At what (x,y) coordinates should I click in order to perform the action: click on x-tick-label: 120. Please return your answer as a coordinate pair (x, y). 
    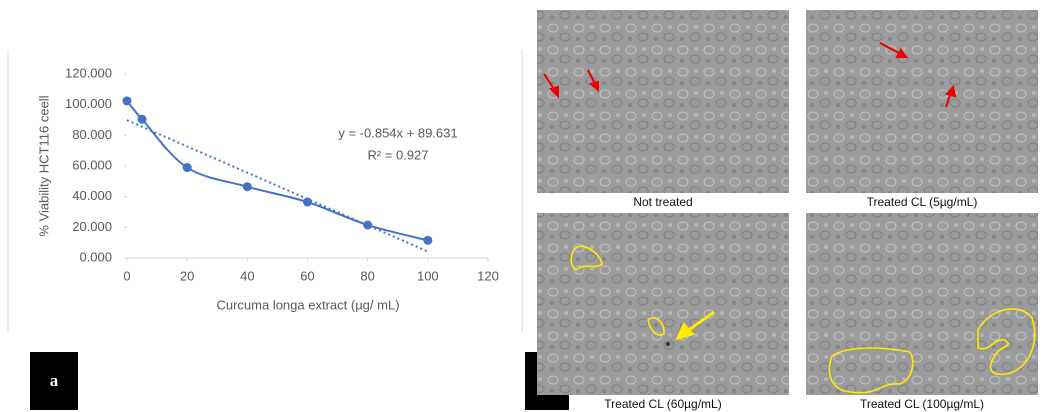
    Looking at the image, I should click on (488, 275).